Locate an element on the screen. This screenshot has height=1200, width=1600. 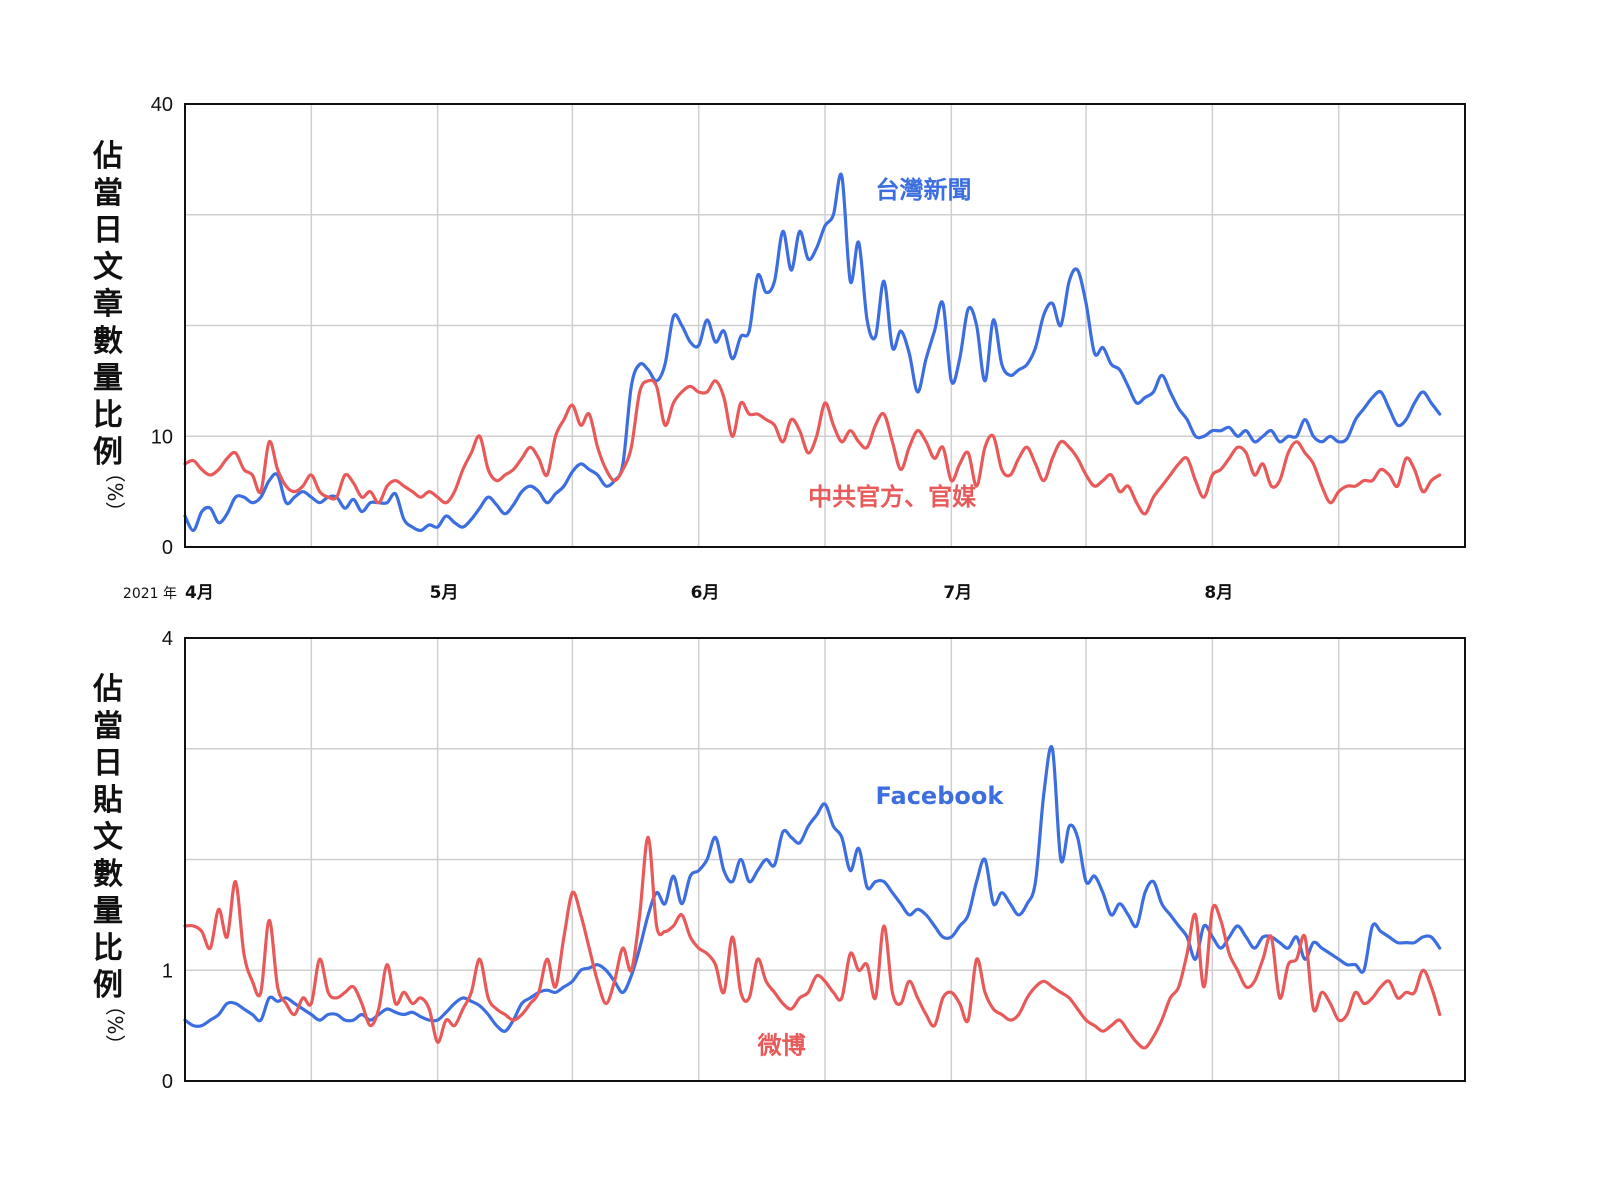
series-label-1: 台灣新聞 is located at coordinates (924, 190).